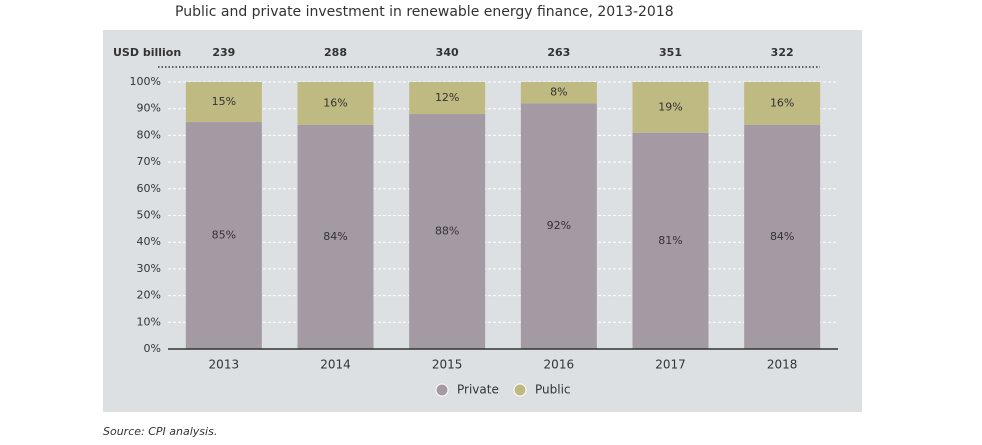 The width and height of the screenshot is (982, 445). What do you see at coordinates (782, 365) in the screenshot?
I see `x-tick-label: 2018` at bounding box center [782, 365].